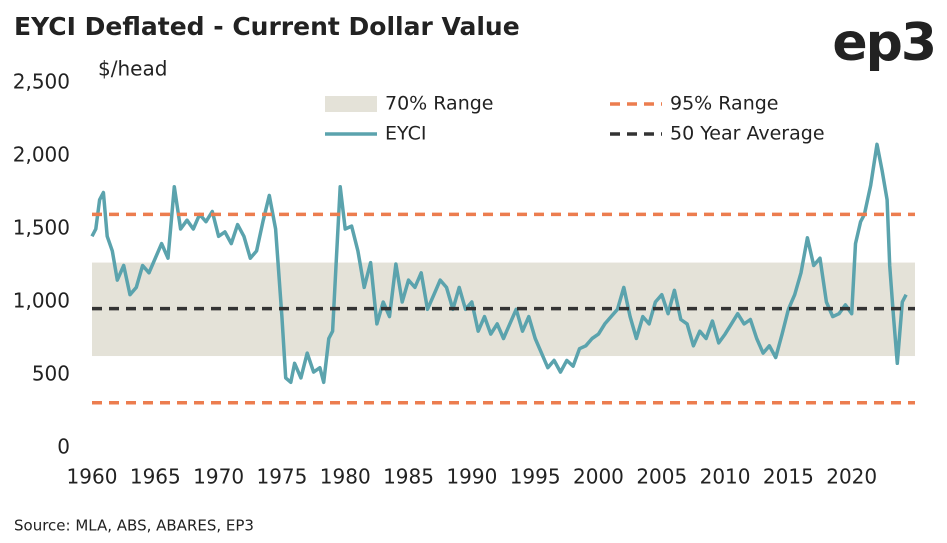 This screenshot has height=543, width=947. Describe the element at coordinates (218, 477) in the screenshot. I see `x-tick-label: 1970` at that location.